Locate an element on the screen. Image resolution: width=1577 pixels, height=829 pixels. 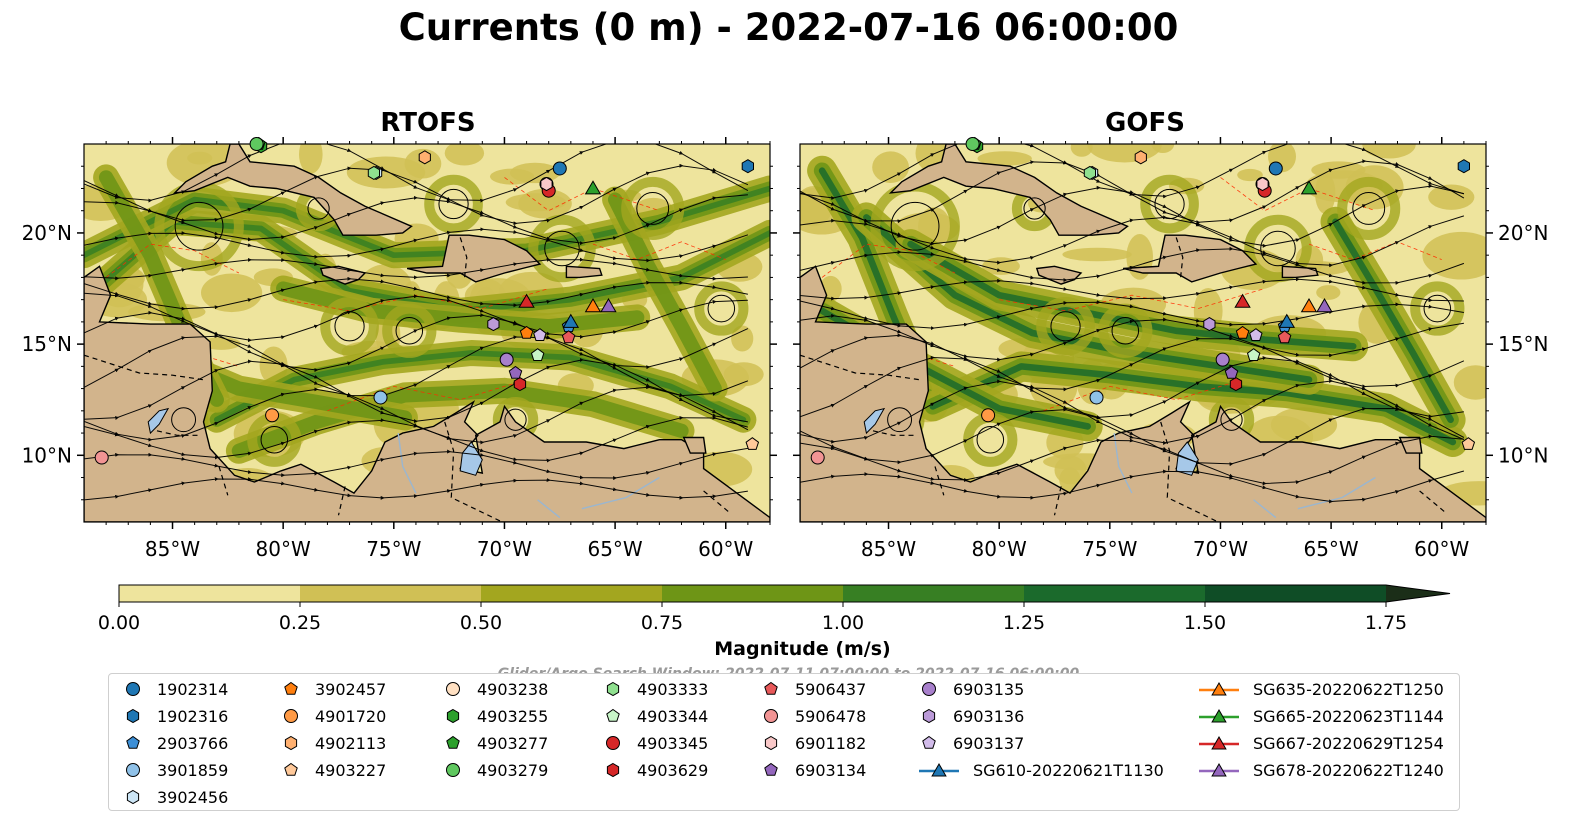
legend-item-SG635-20220622T1250: SG635-20220622T1250 is located at coordinates (1321, 689).